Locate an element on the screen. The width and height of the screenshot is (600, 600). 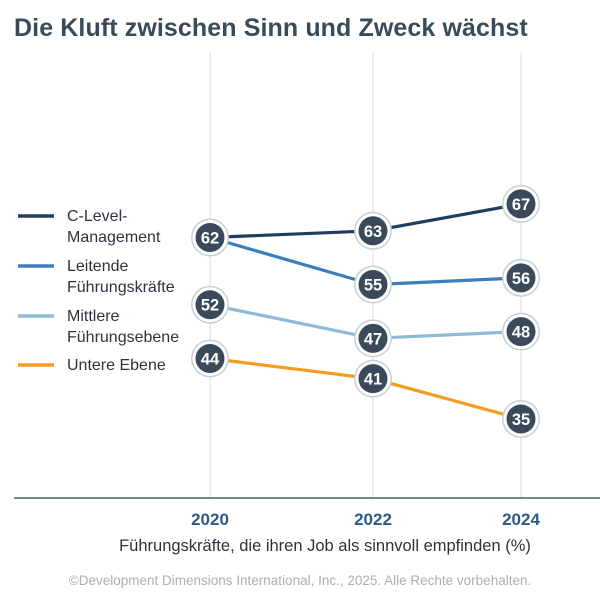
marker-2022-63: 63 is located at coordinates (373, 230).